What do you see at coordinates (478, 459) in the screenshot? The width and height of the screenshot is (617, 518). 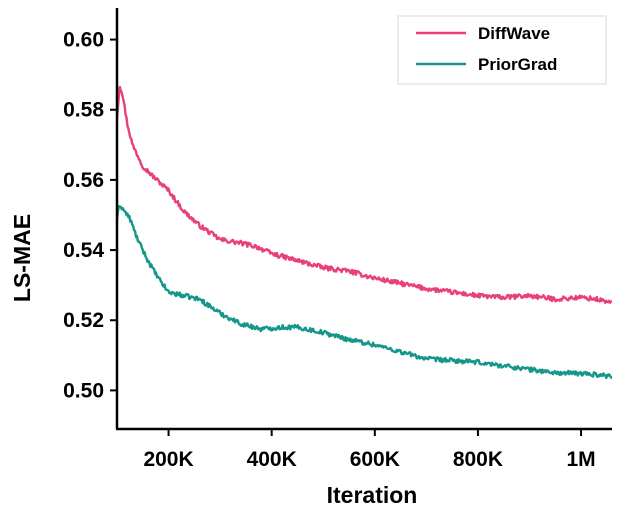 I see `x-tick-label: 800K` at bounding box center [478, 459].